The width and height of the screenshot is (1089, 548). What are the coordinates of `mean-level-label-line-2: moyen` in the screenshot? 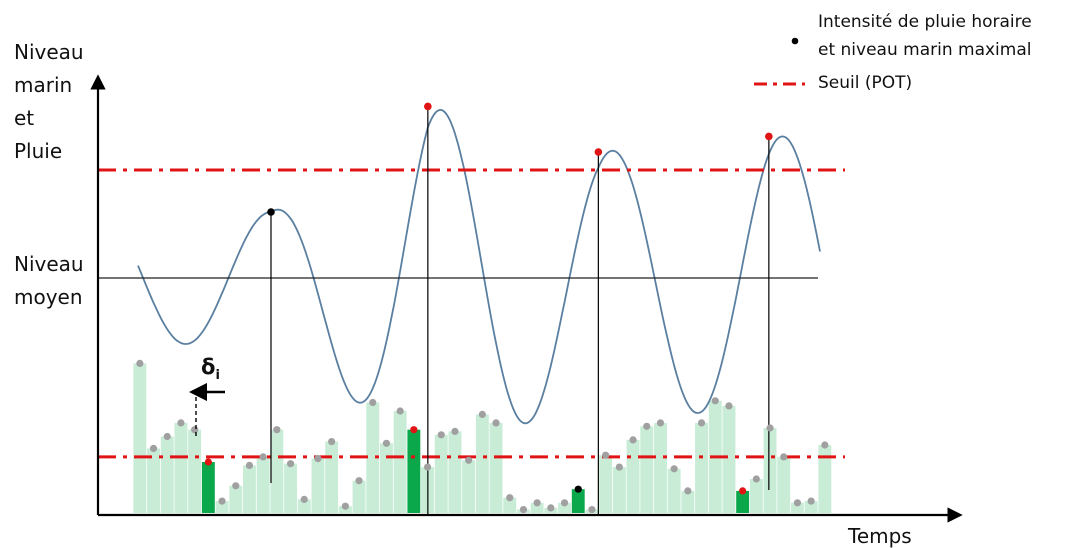 It's located at (48, 297).